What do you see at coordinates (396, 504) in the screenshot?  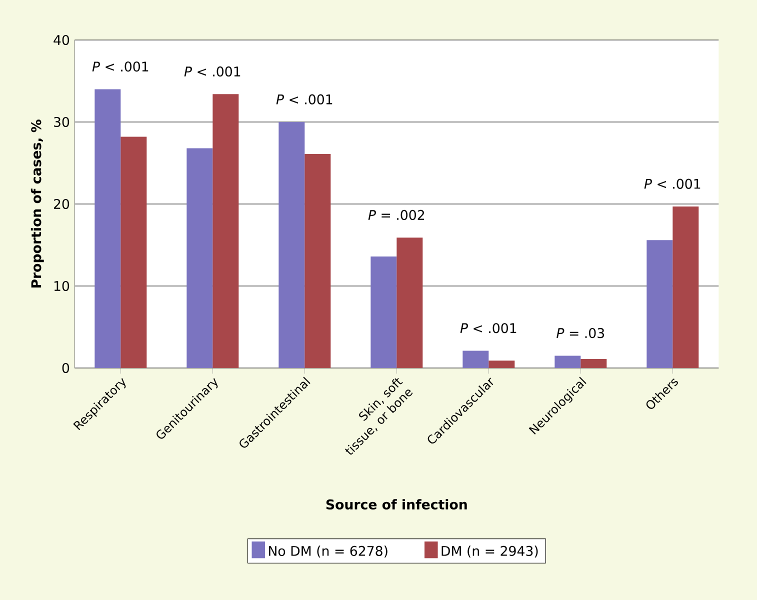 I see `x-axis-title: Source of infection` at bounding box center [396, 504].